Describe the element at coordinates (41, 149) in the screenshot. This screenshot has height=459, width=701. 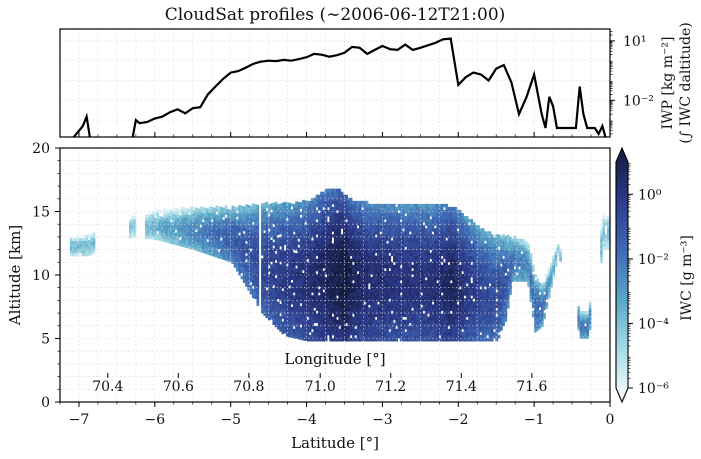
I see `altitude-tick-label: 20` at that location.